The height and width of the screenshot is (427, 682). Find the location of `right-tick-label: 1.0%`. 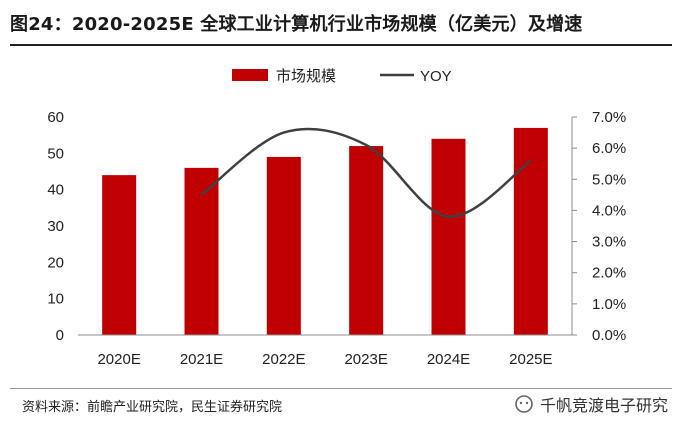

right-tick-label: 1.0% is located at coordinates (609, 304).